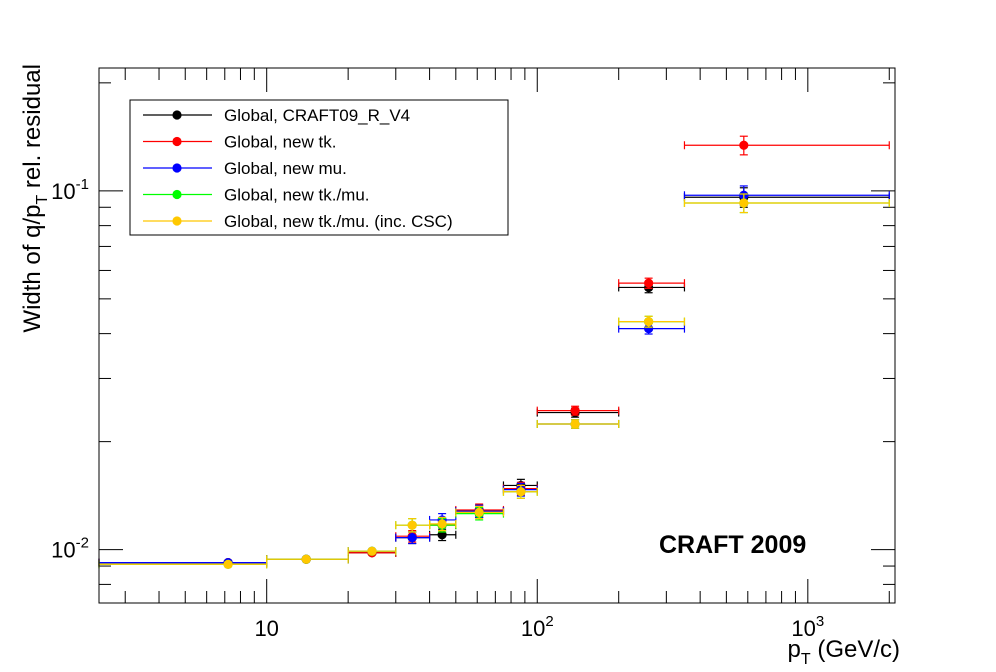  I want to click on legend-label: Global, new mu., so click(285, 168).